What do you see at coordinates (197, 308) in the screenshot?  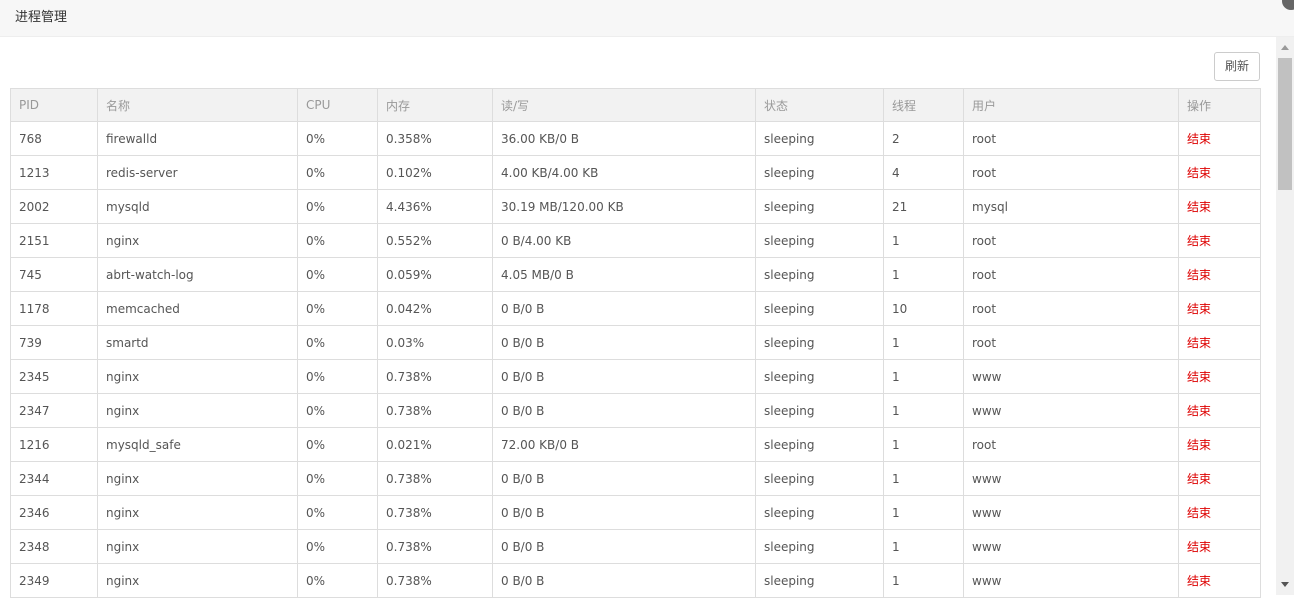 I see `cell-name: memcached` at bounding box center [197, 308].